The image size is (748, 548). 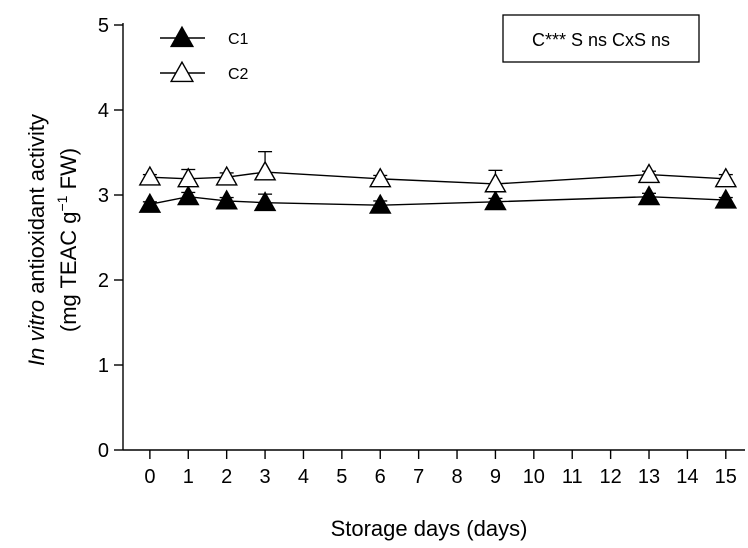 What do you see at coordinates (437, 178) in the screenshot?
I see `series-line-c2` at bounding box center [437, 178].